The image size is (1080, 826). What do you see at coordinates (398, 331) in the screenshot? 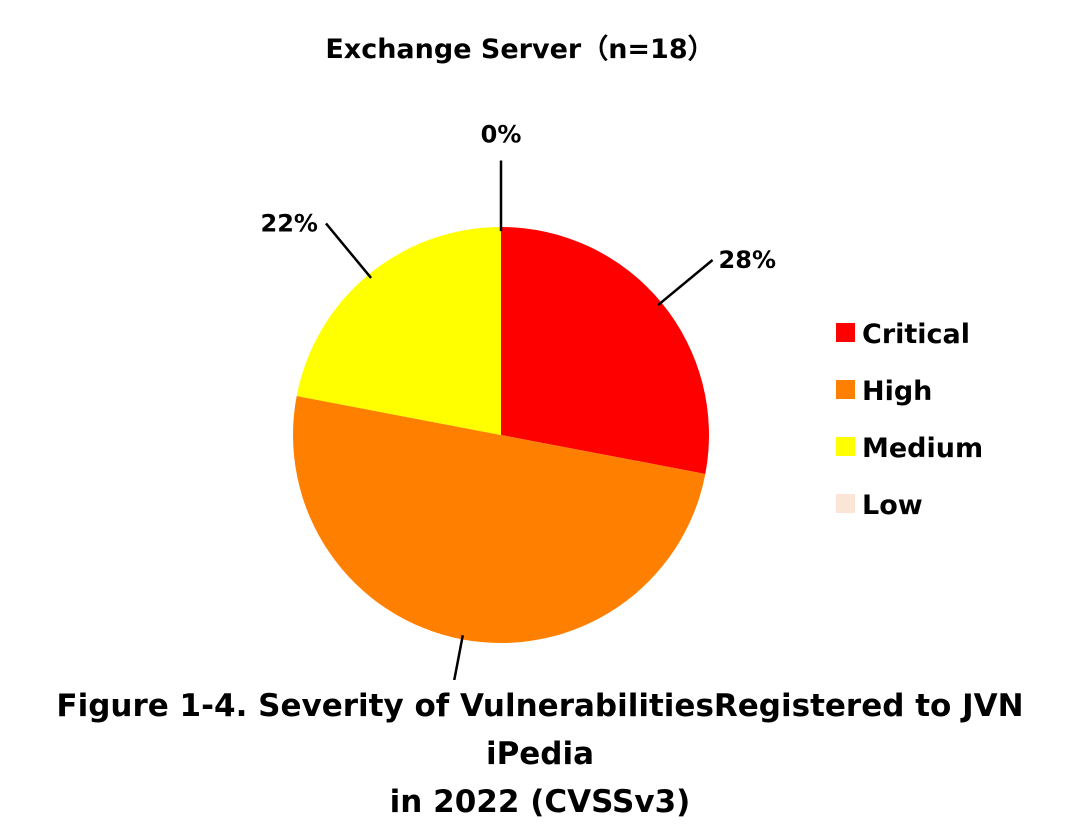
I see `pie-slice-medium` at bounding box center [398, 331].